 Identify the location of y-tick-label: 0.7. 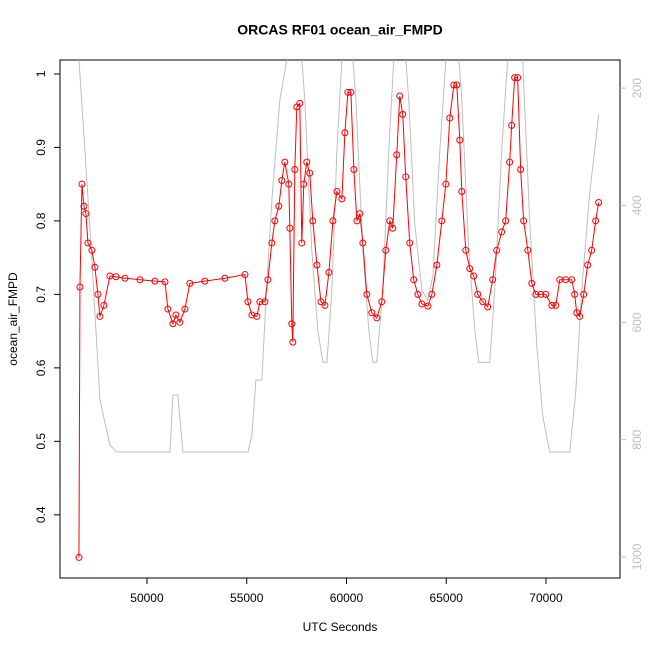
(41, 294).